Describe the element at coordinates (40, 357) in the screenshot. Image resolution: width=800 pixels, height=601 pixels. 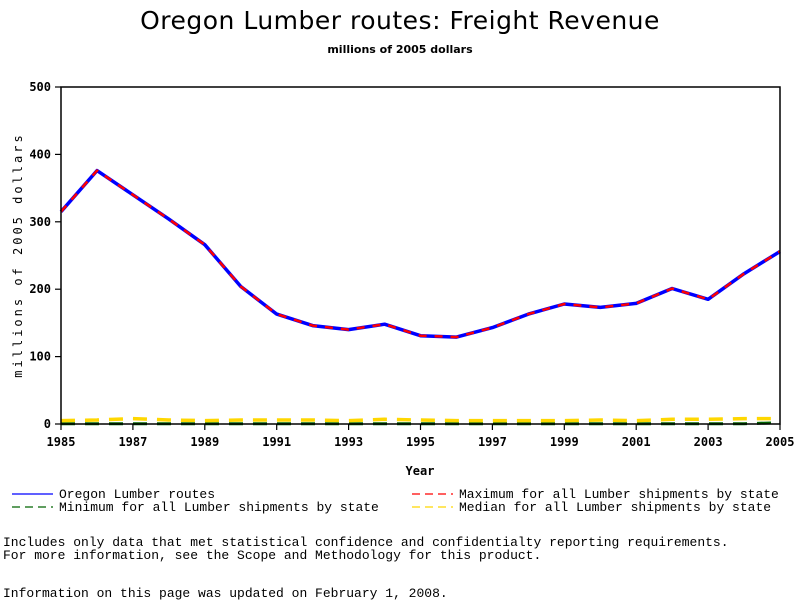
I see `y-tick-label: 100` at that location.